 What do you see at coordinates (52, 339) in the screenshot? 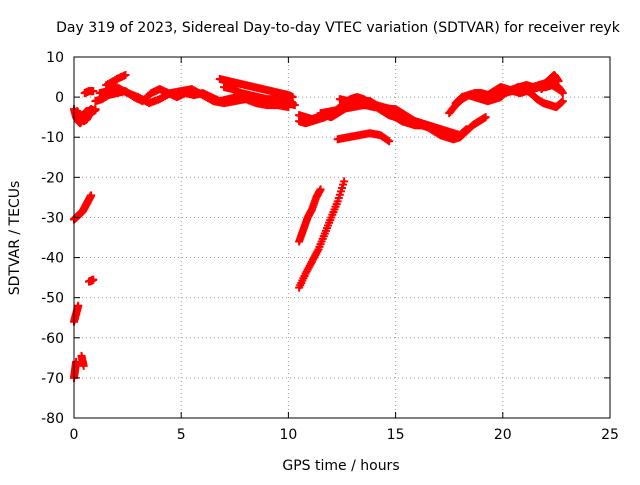
I see `y-tick-label: -60` at bounding box center [52, 339].